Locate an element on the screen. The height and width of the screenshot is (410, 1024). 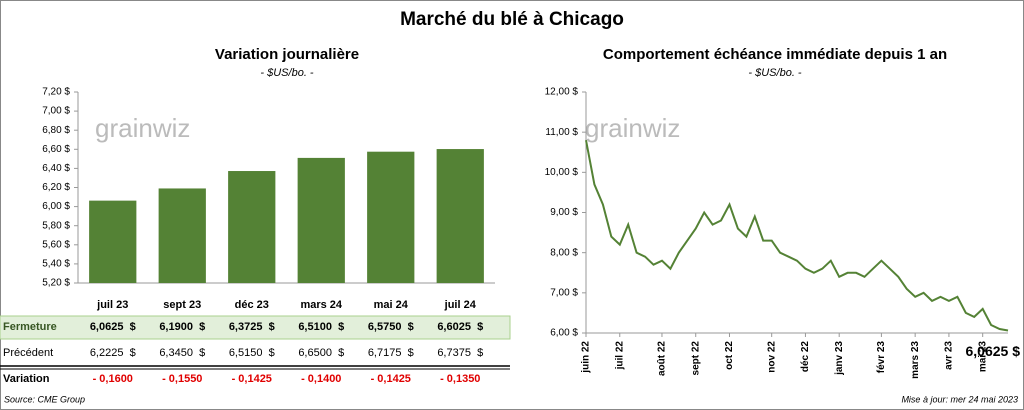
table-cell: 6,3725 $ is located at coordinates (252, 327).